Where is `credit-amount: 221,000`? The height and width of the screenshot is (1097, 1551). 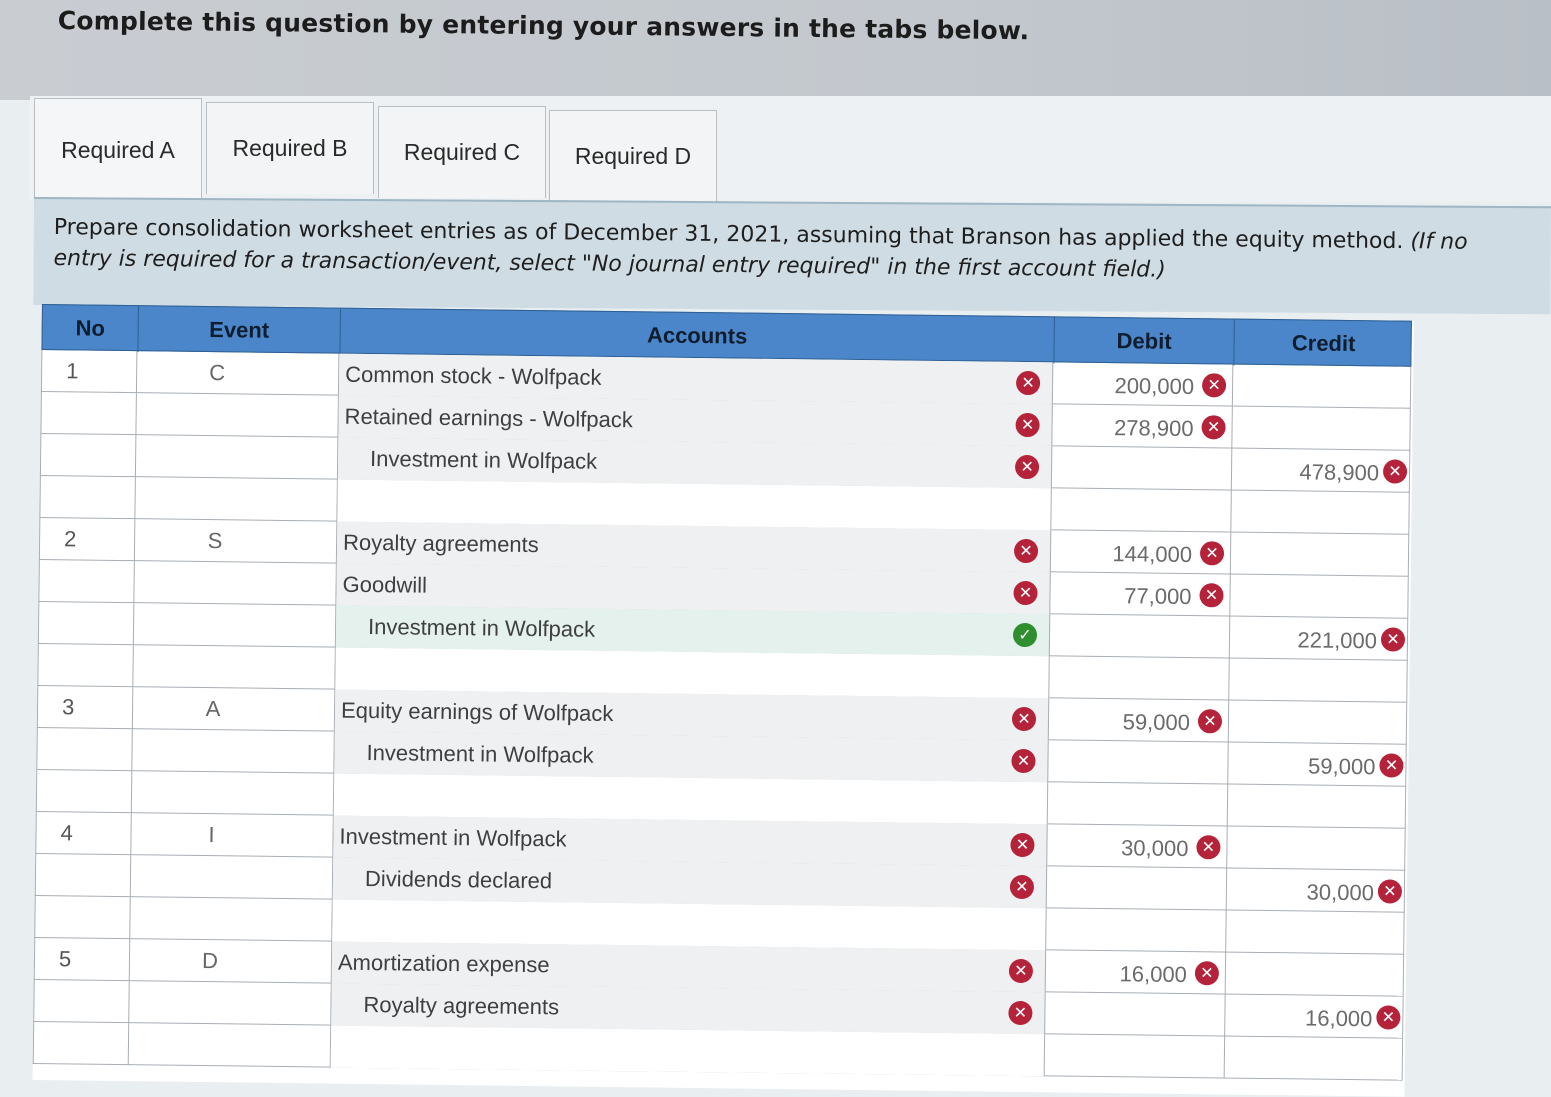
credit-amount: 221,000 is located at coordinates (1337, 640).